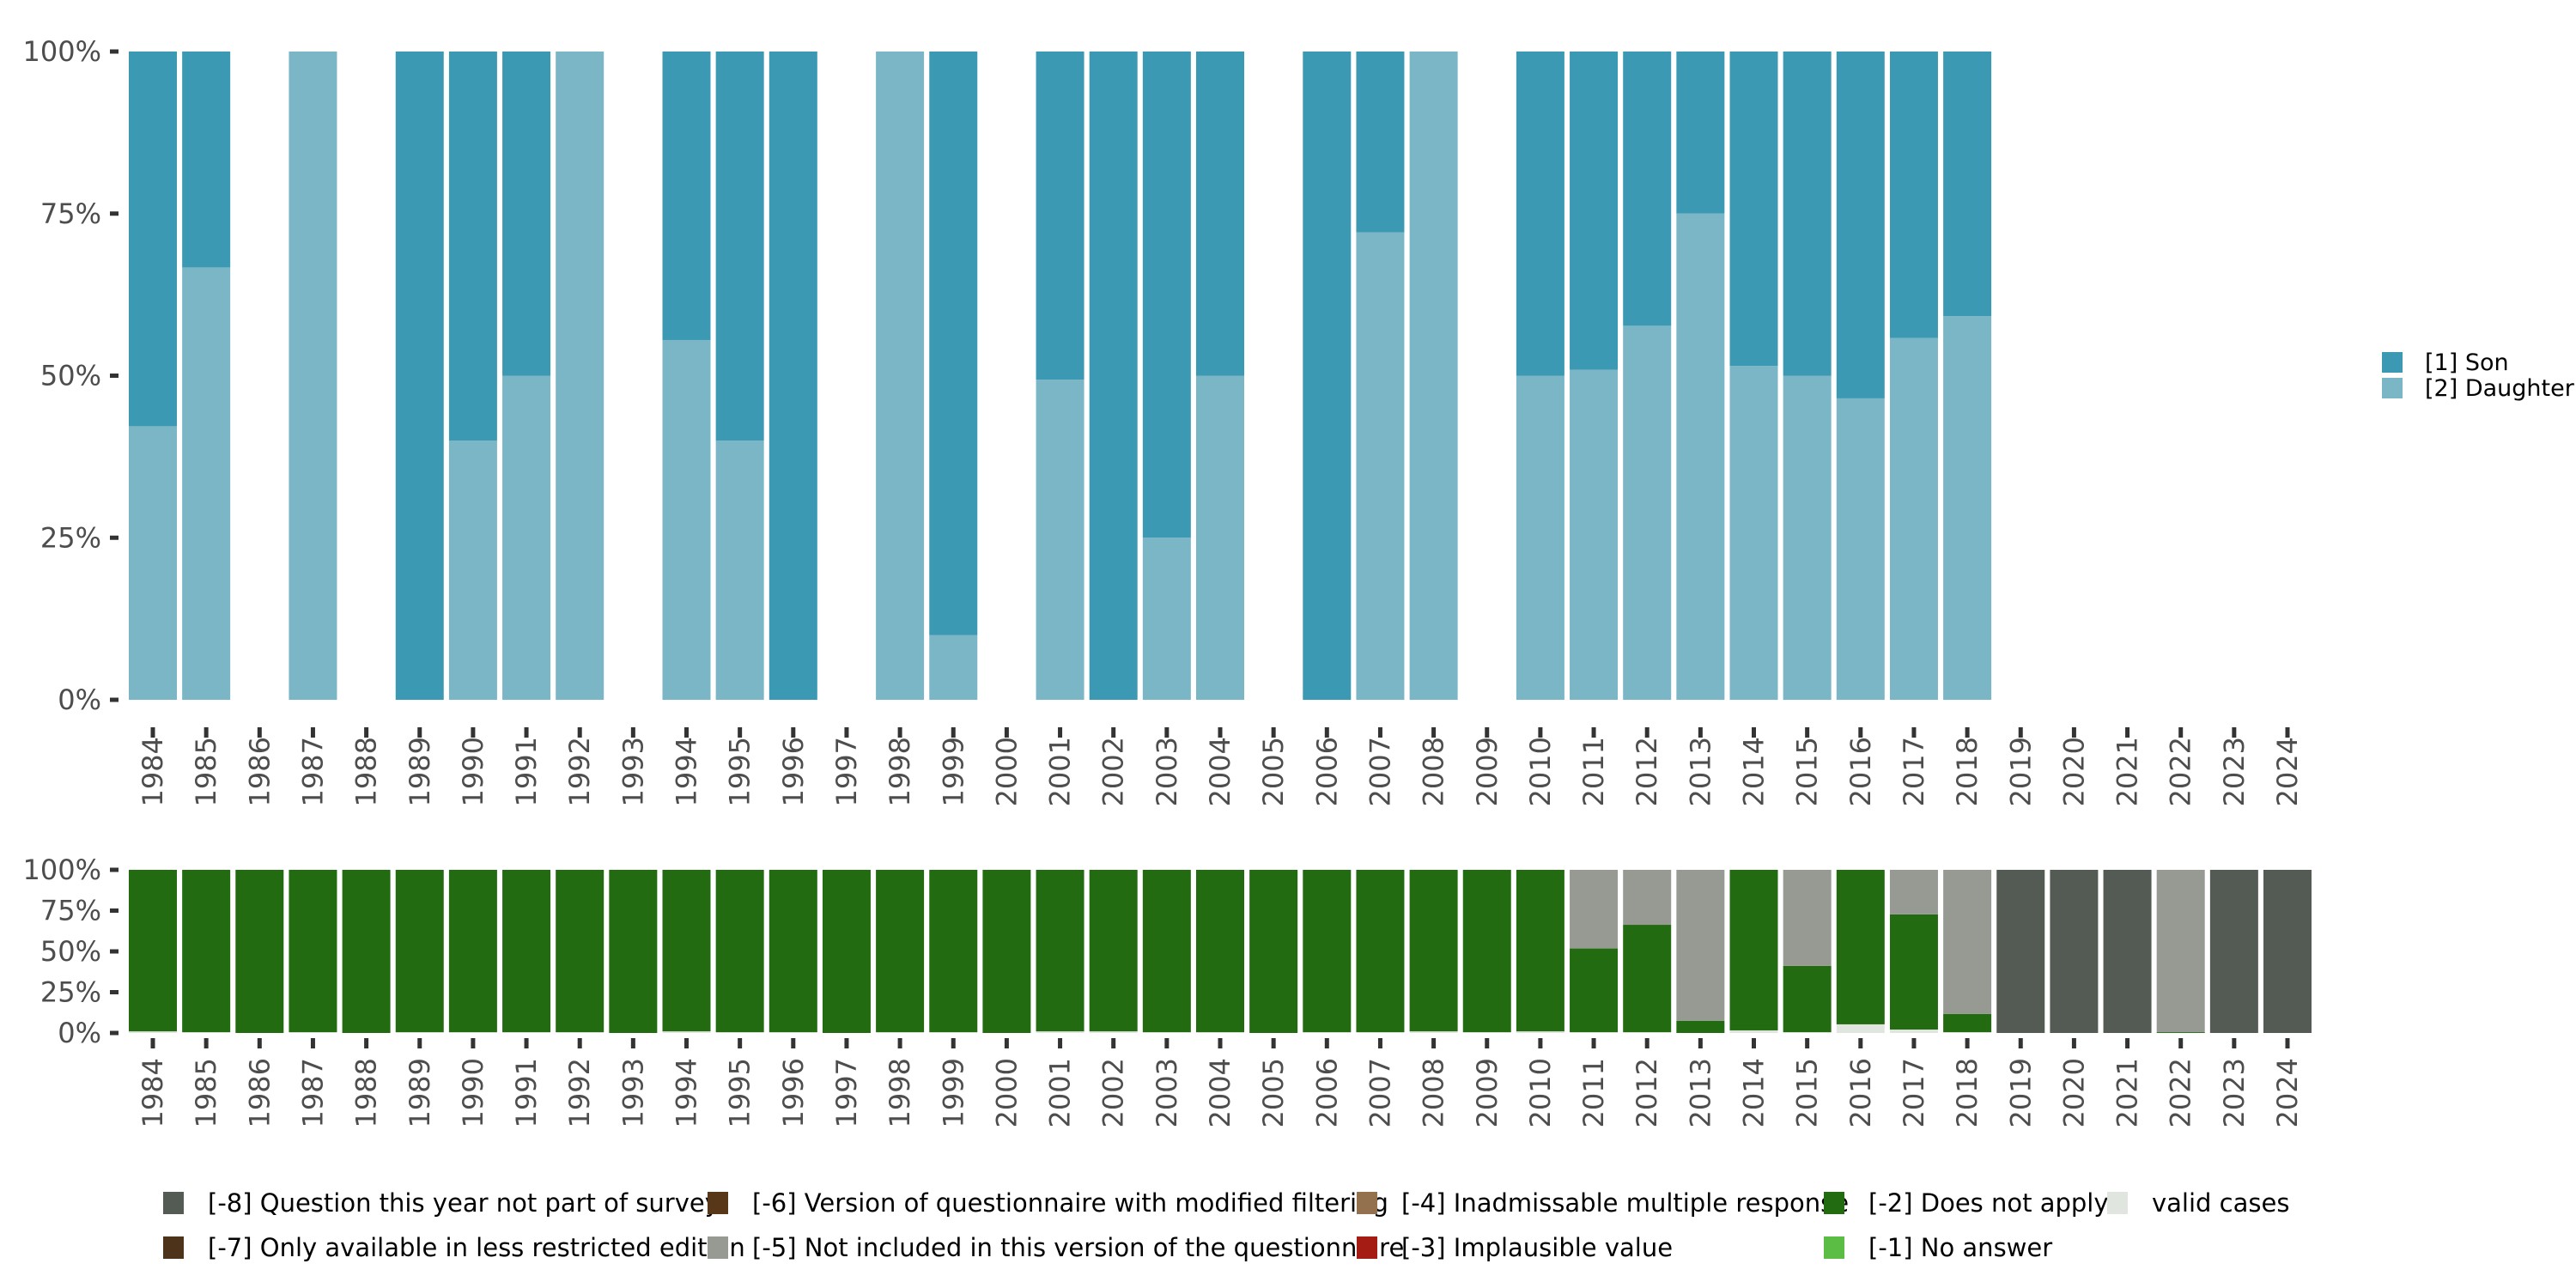 The height and width of the screenshot is (1288, 2576). Describe the element at coordinates (473, 1092) in the screenshot. I see `x-tick-label: 1990` at that location.